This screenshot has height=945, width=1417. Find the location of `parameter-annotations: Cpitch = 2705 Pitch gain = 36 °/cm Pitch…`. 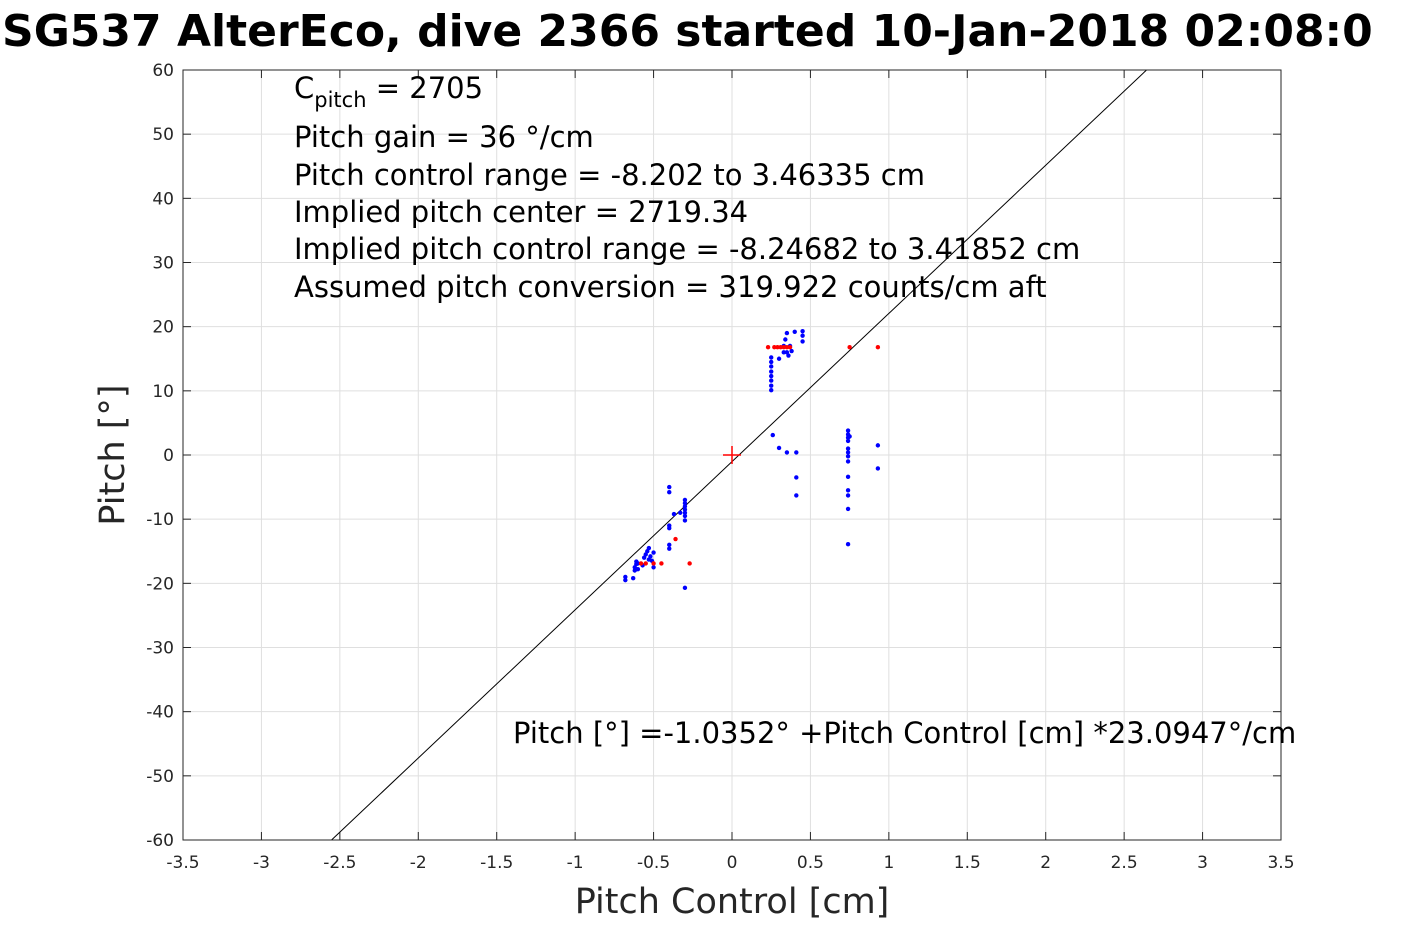

parameter-annotations: Cpitch = 2705 Pitch gain = 36 °/cm Pitch… is located at coordinates (687, 187).